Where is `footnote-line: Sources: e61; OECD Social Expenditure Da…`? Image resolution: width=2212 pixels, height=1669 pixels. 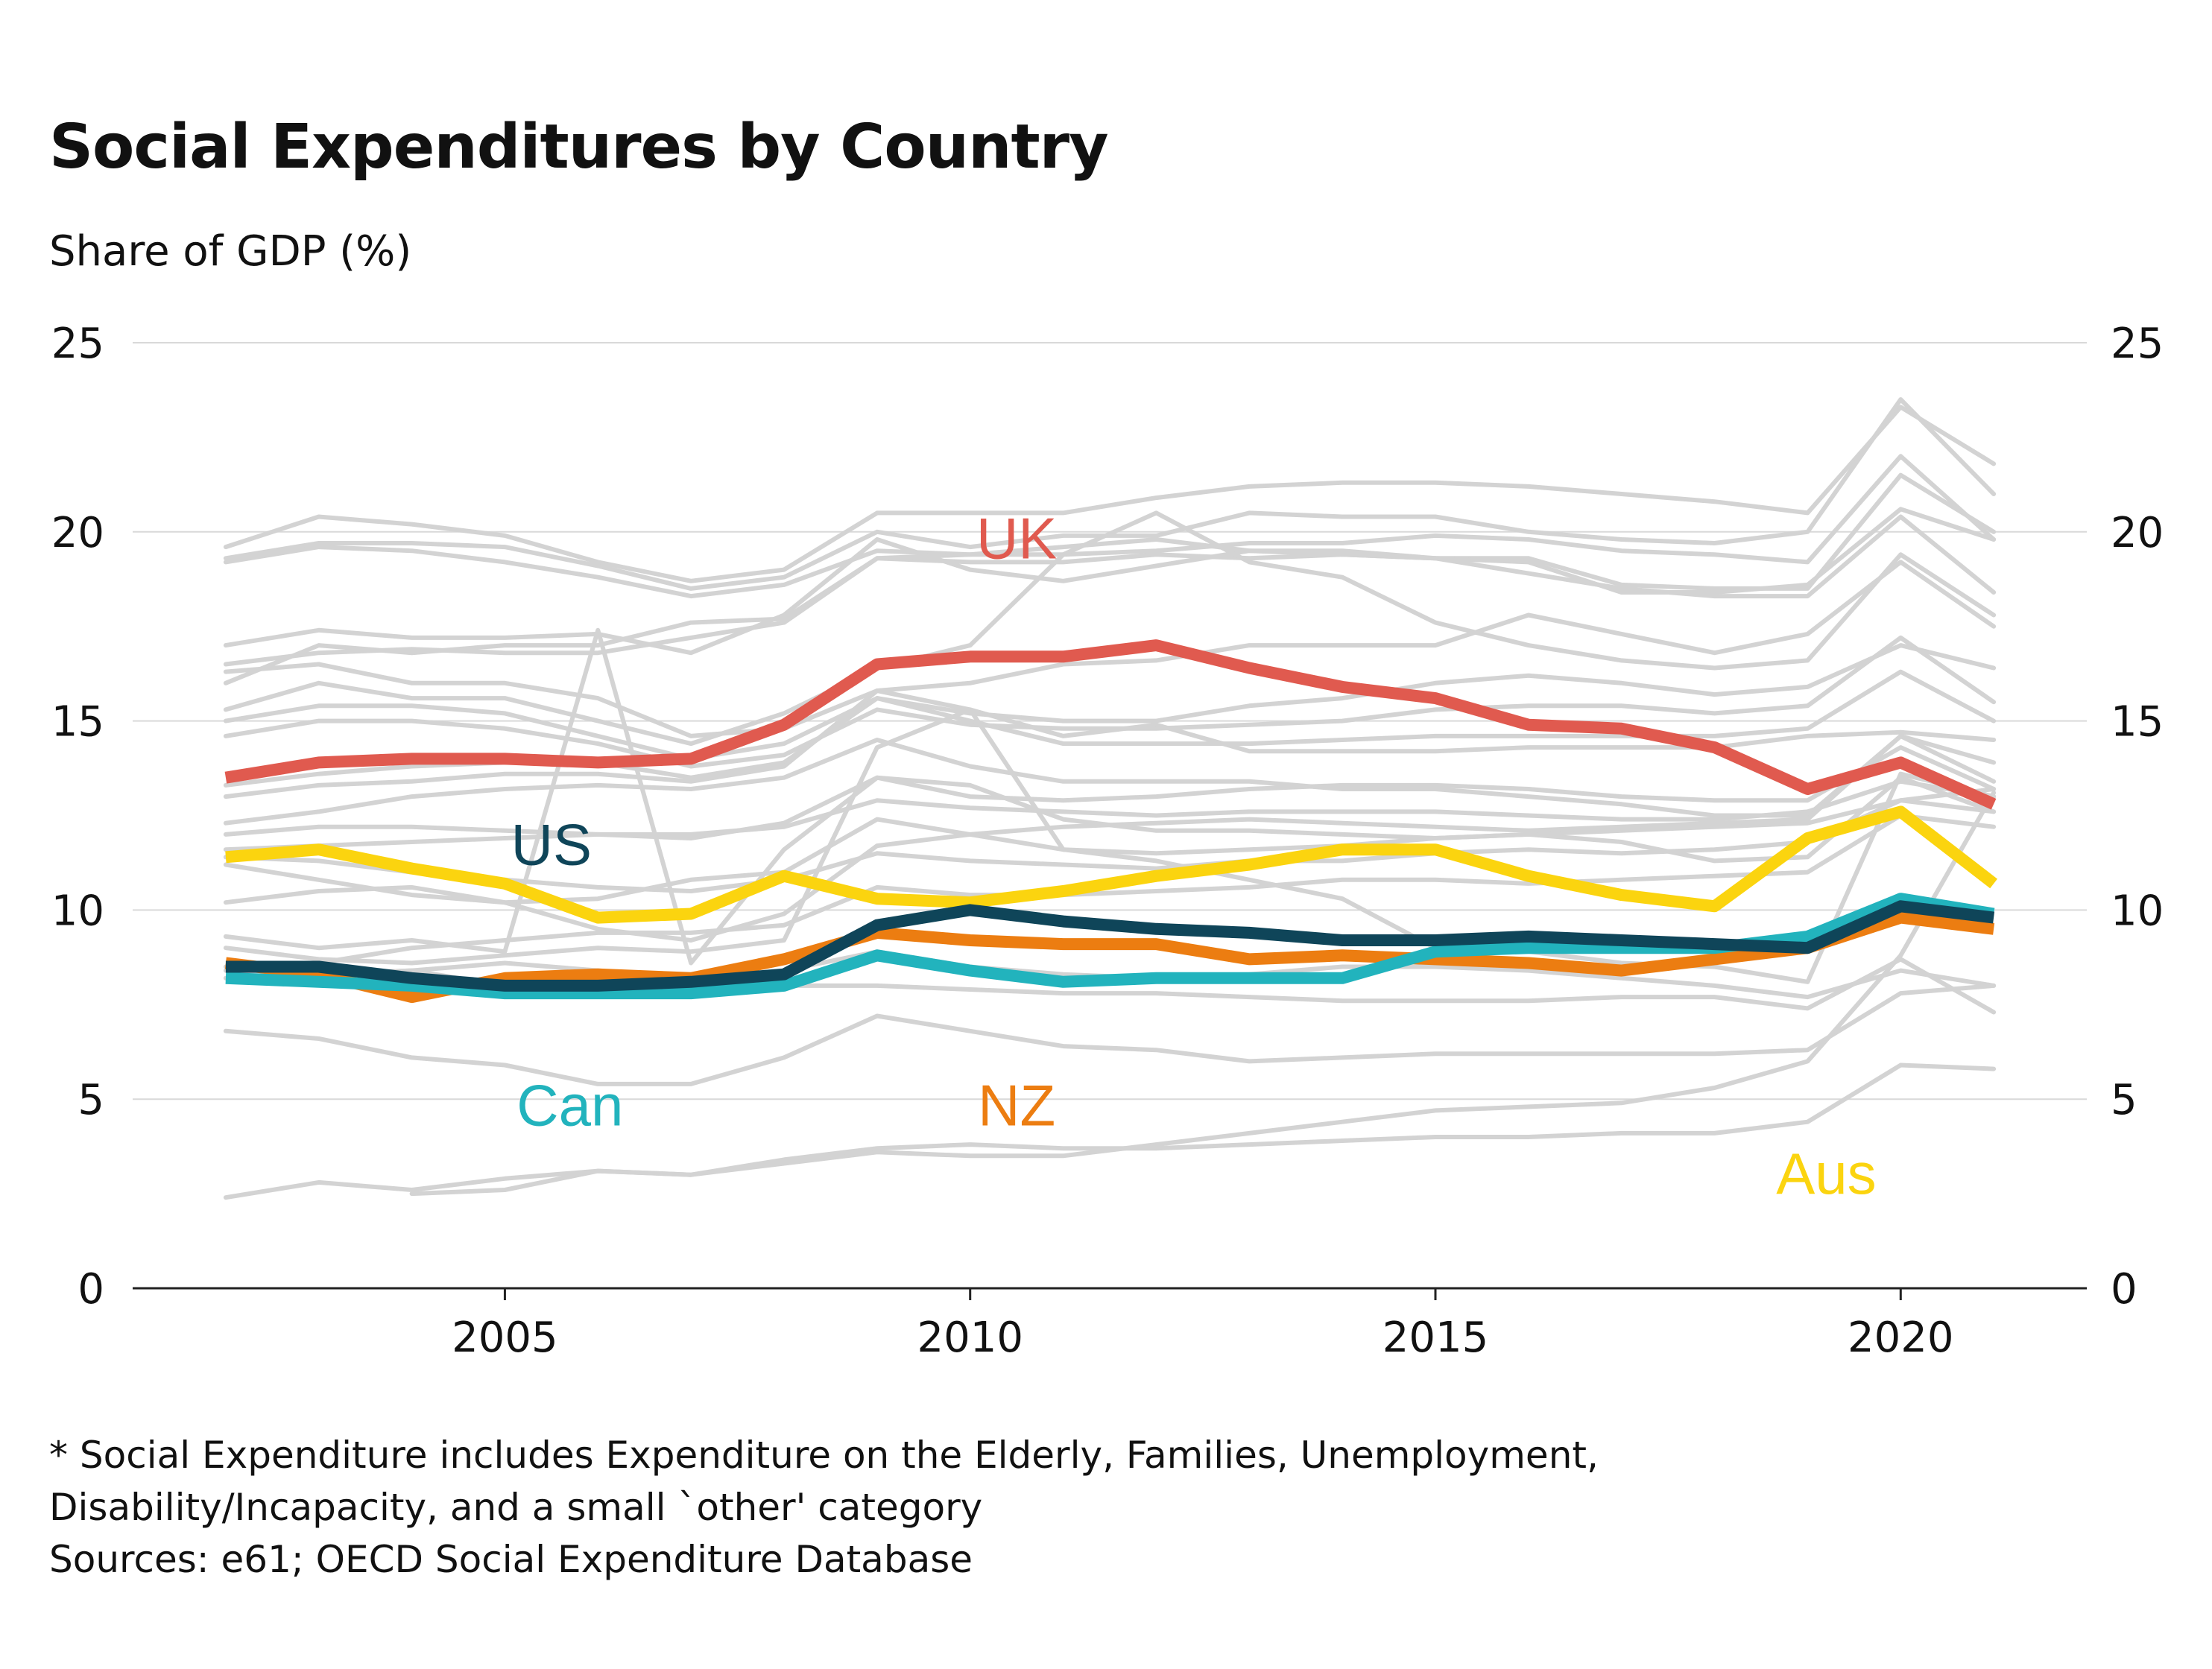 footnote-line: Sources: e61; OECD Social Expenditure Da… is located at coordinates (511, 1559).